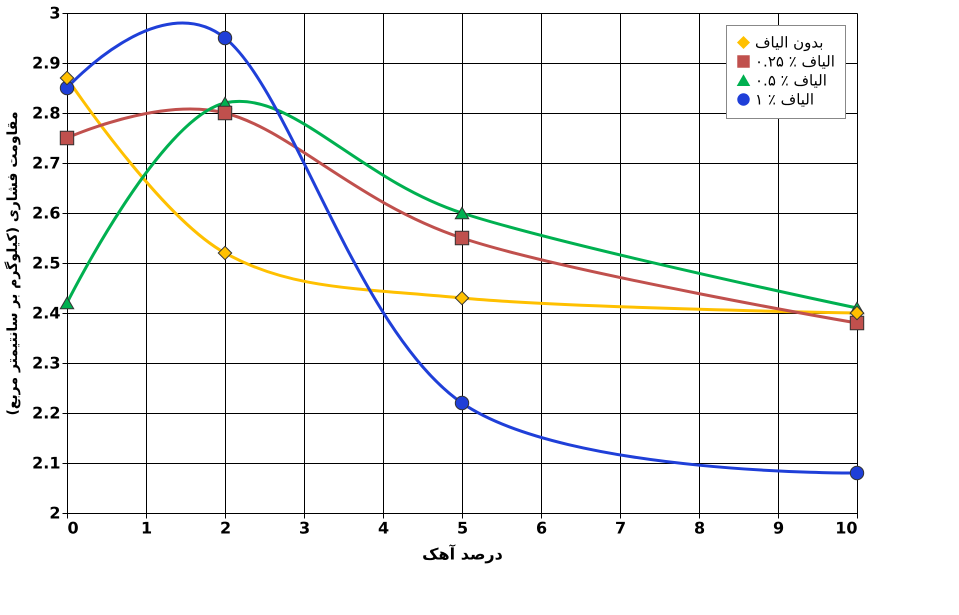 This screenshot has width=959, height=615. What do you see at coordinates (791, 81) in the screenshot?
I see `legend-label: ۰.۵ ٪ الیاف` at bounding box center [791, 81].